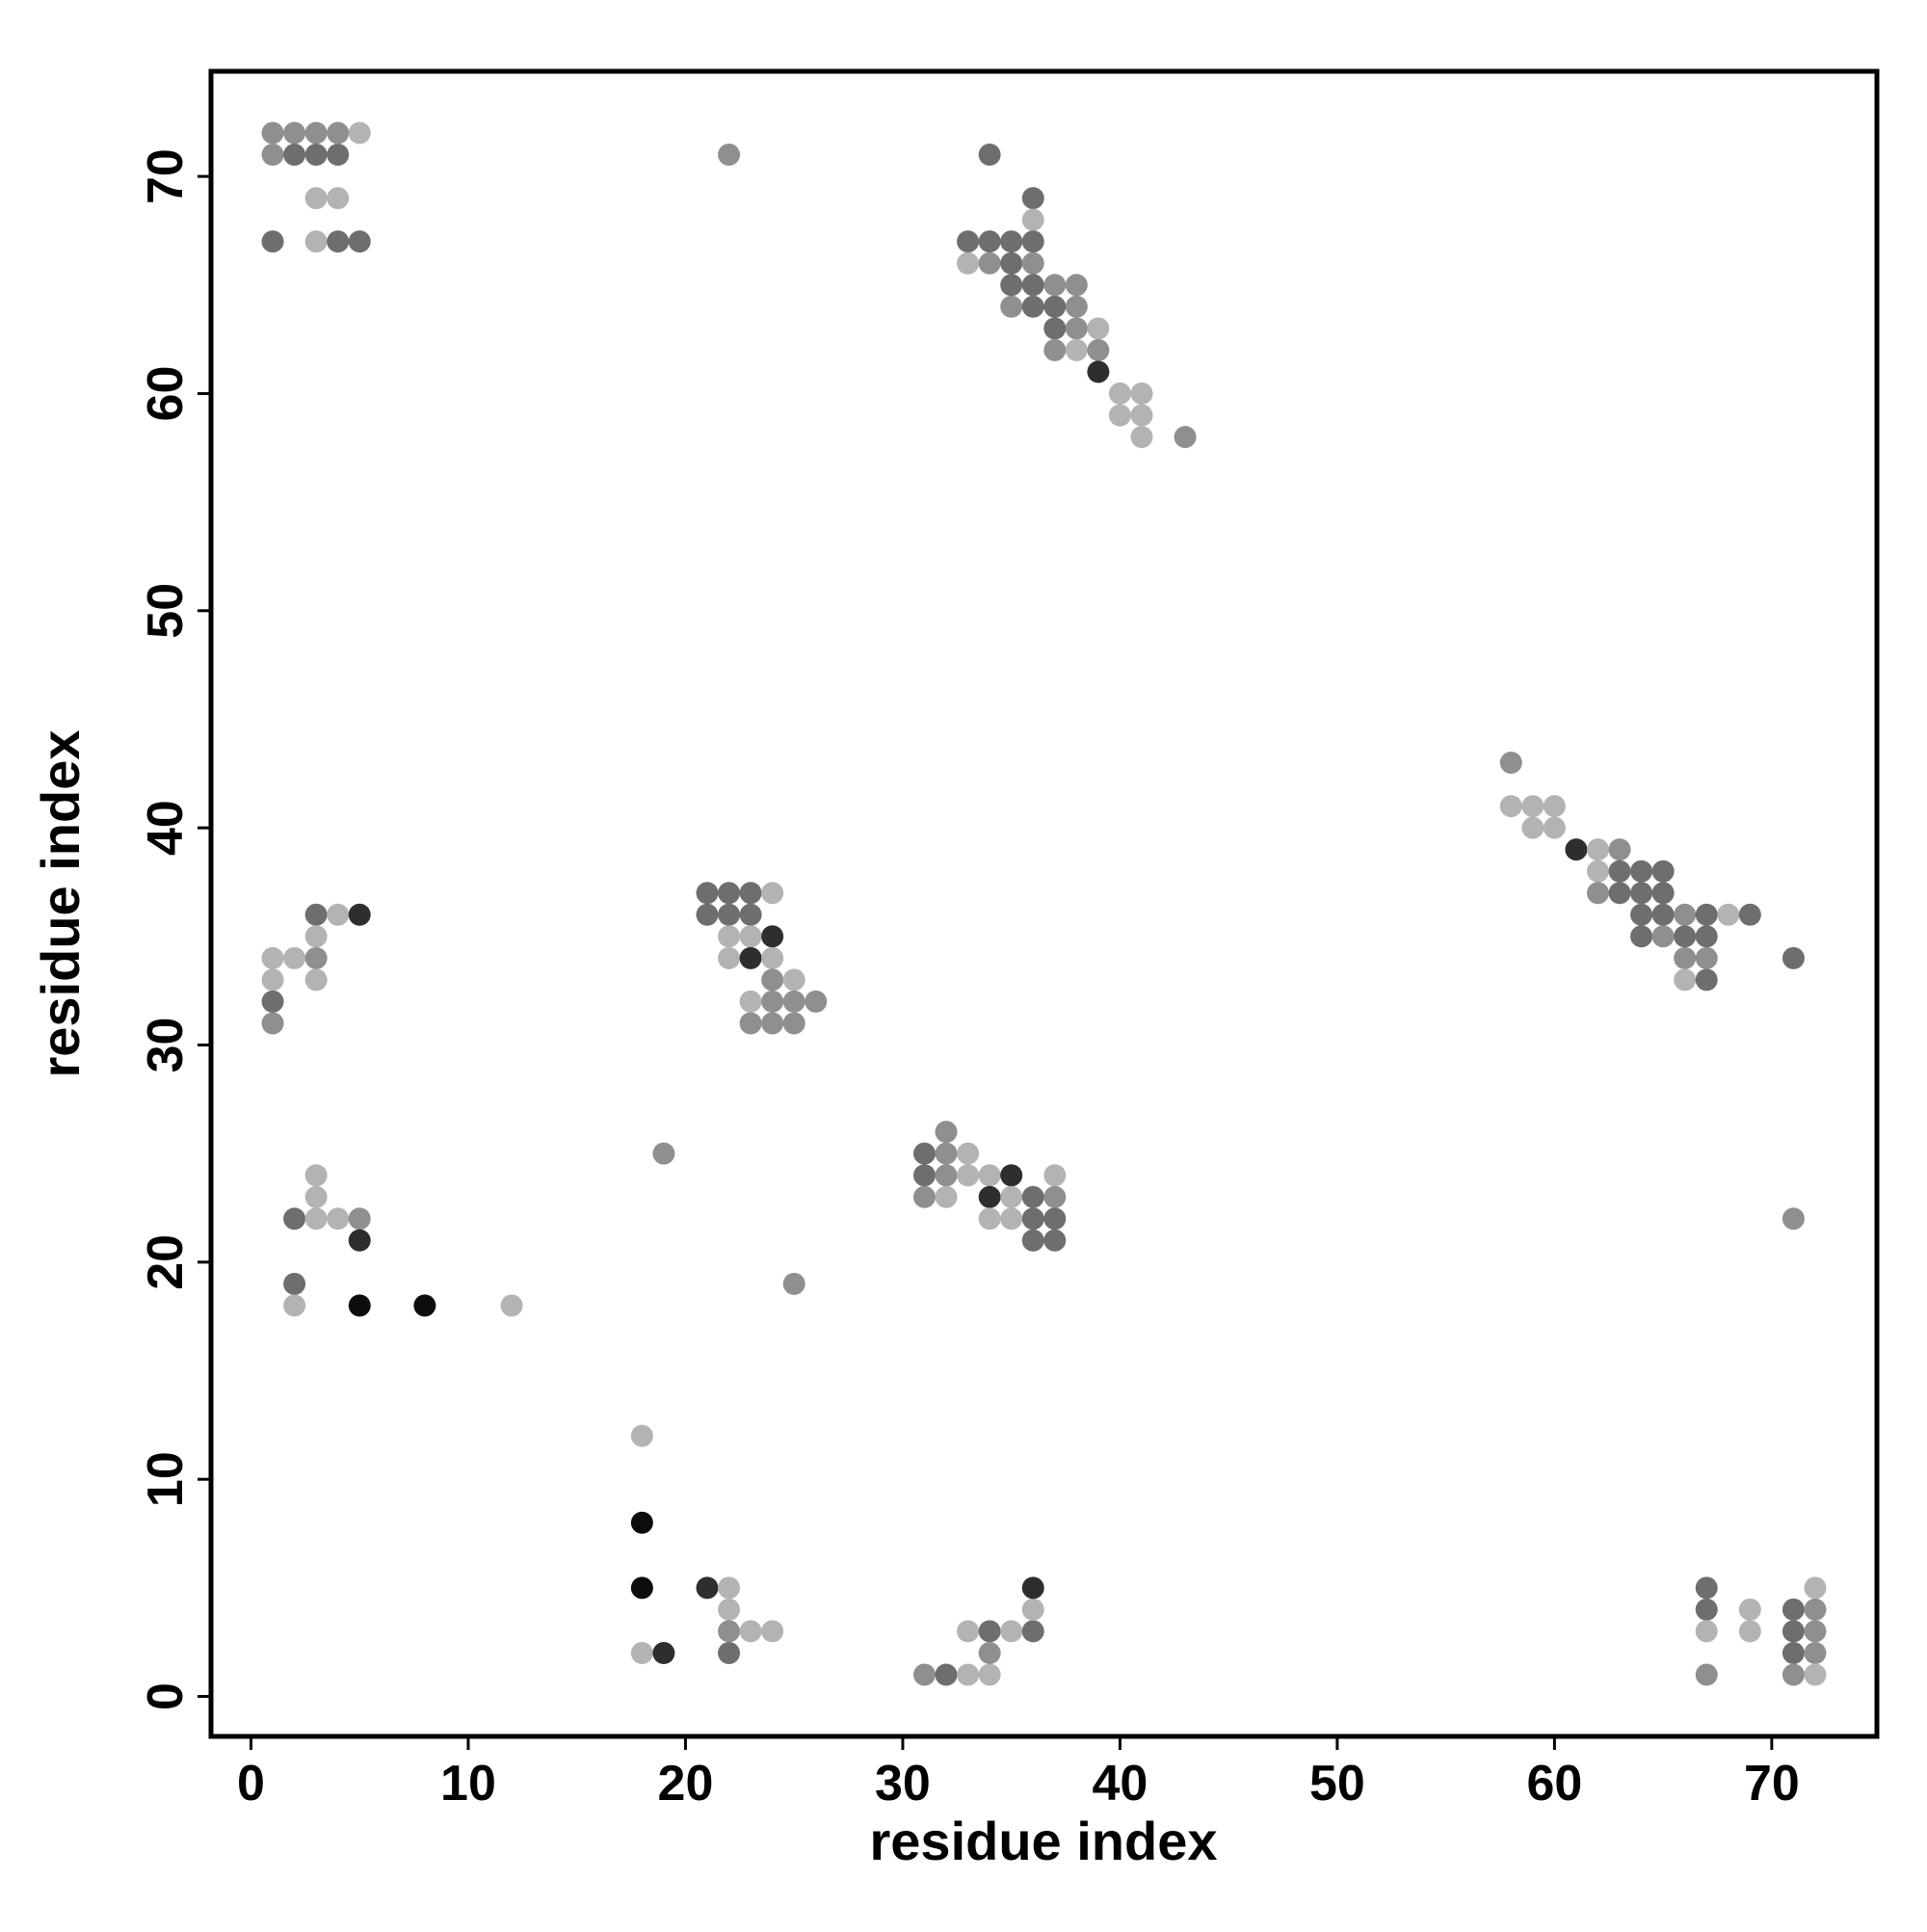  What do you see at coordinates (166, 1262) in the screenshot?
I see `y-tick-label: 20` at bounding box center [166, 1262].